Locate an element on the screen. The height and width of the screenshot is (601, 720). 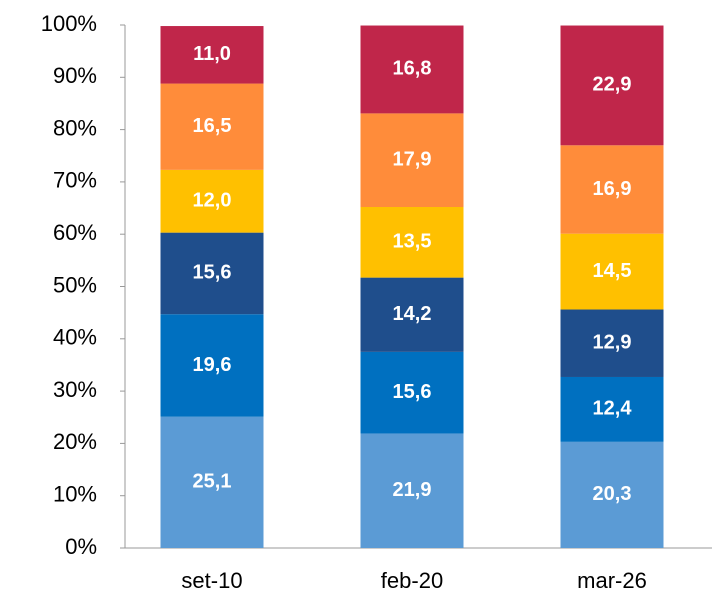
x-tick-label: feb-20 is located at coordinates (412, 580).